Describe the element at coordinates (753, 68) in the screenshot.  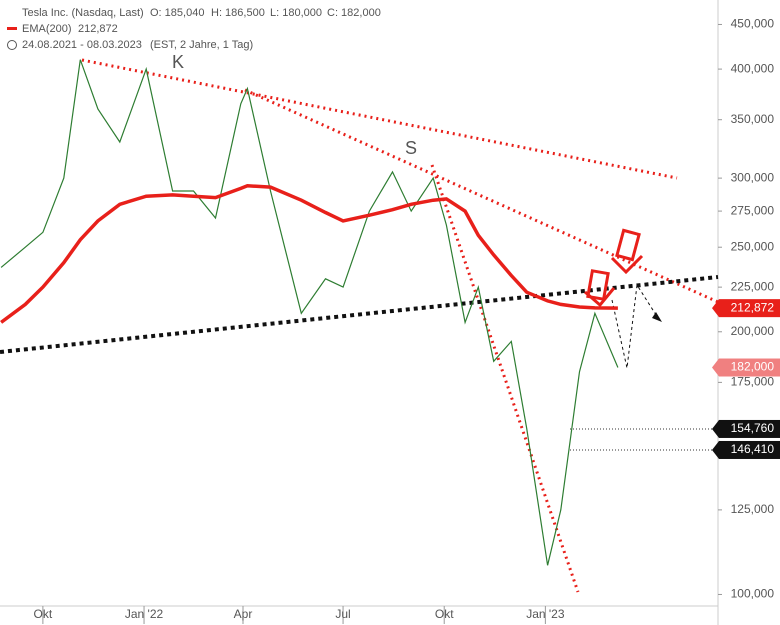
I see `y-tick-label: 400,000` at that location.